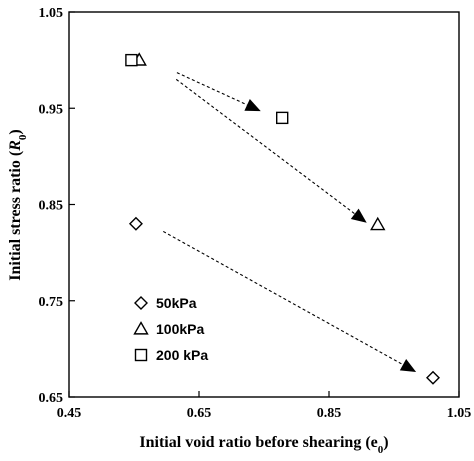 This screenshot has height=461, width=474. Describe the element at coordinates (51, 109) in the screenshot. I see `y-tick-label: 0.95` at that location.